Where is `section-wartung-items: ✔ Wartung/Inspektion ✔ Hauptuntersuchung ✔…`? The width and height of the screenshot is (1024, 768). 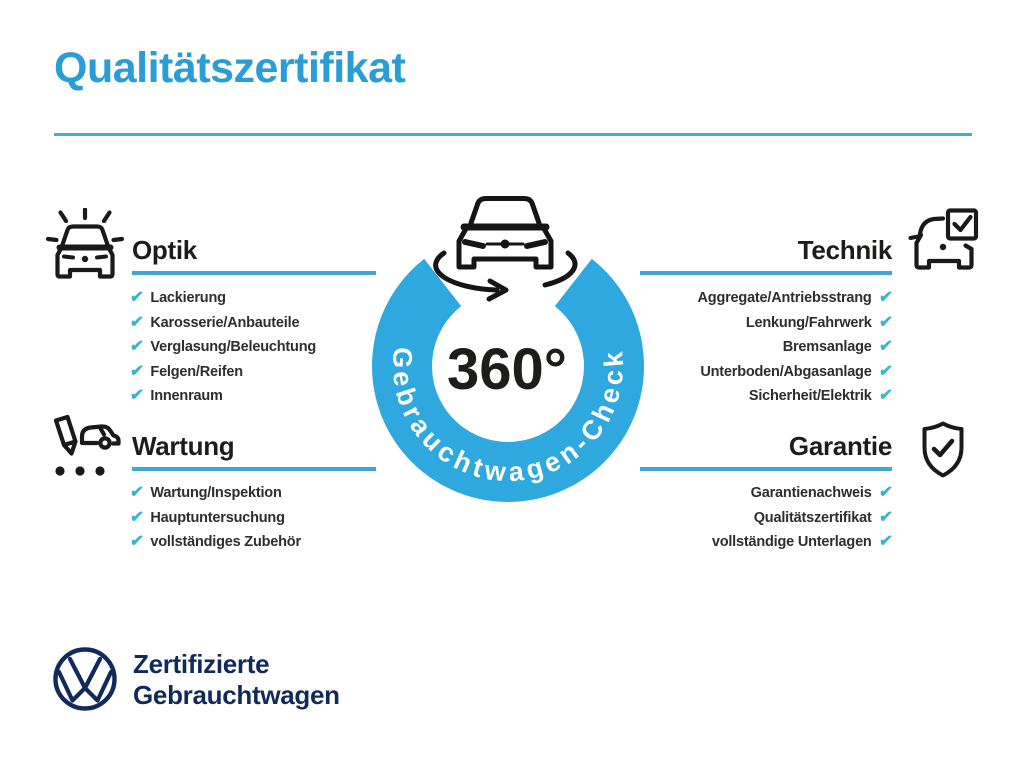
section-wartung-items: ✔ Wartung/Inspektion ✔ Hauptuntersuchung ✔… is located at coordinates (269, 518).